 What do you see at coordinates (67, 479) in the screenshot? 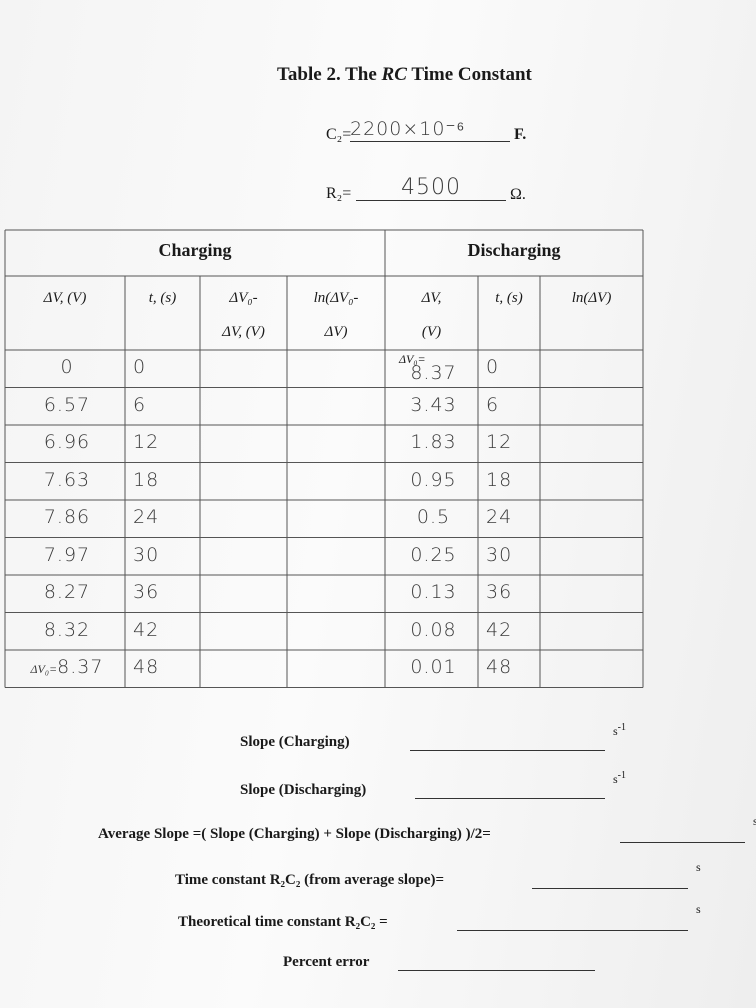
I see `table-cell: 7.63` at bounding box center [67, 479].